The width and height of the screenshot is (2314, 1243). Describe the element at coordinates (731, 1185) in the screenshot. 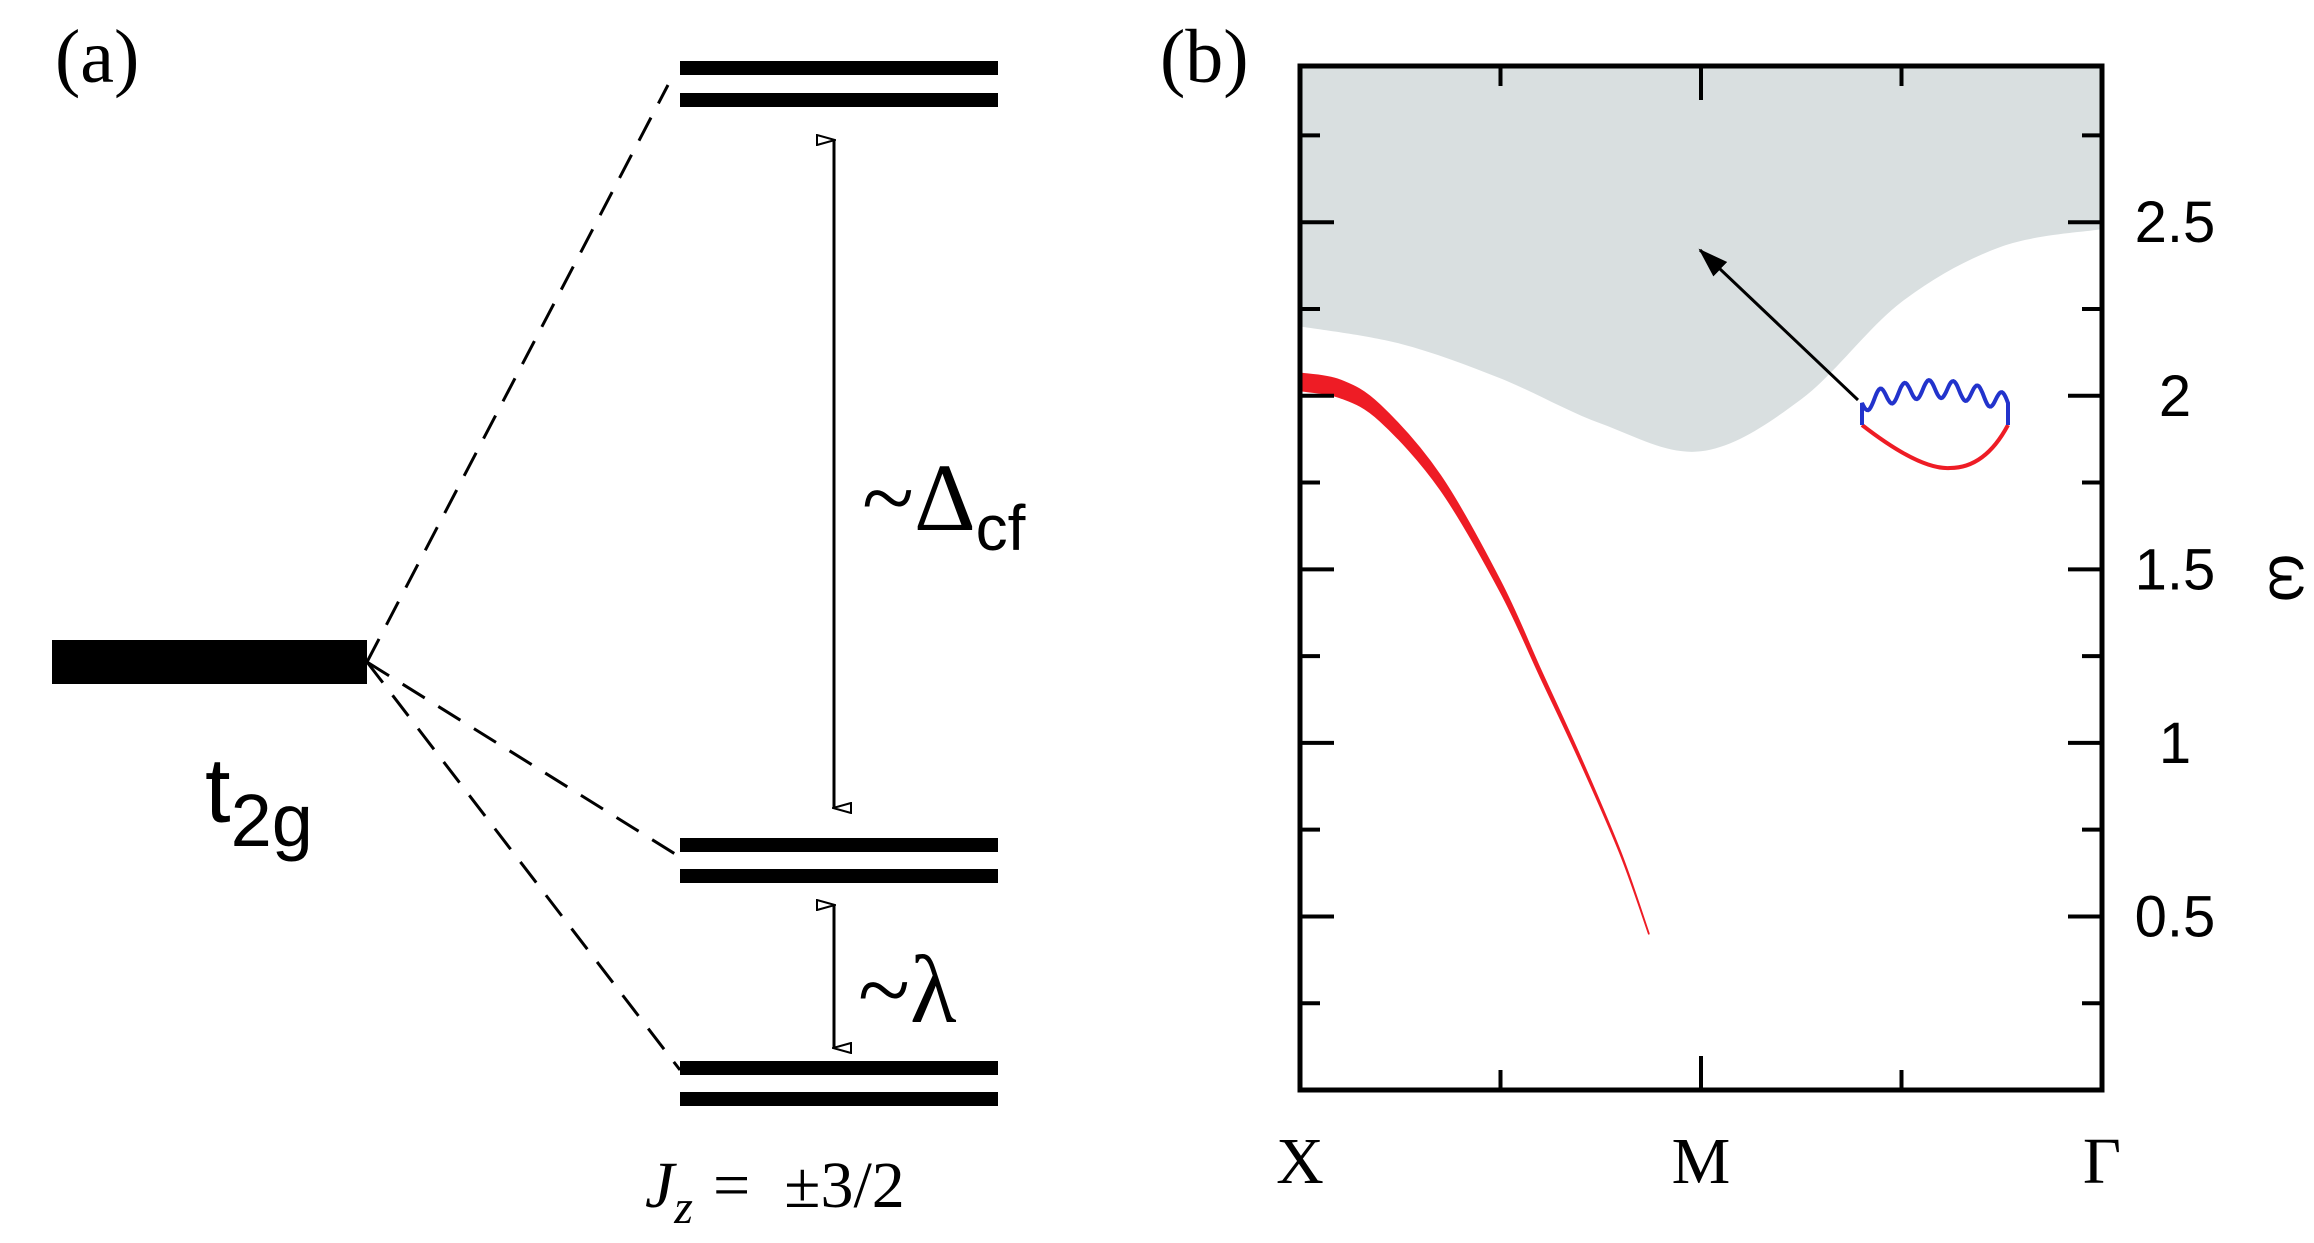

I see `jz-equals: =` at that location.